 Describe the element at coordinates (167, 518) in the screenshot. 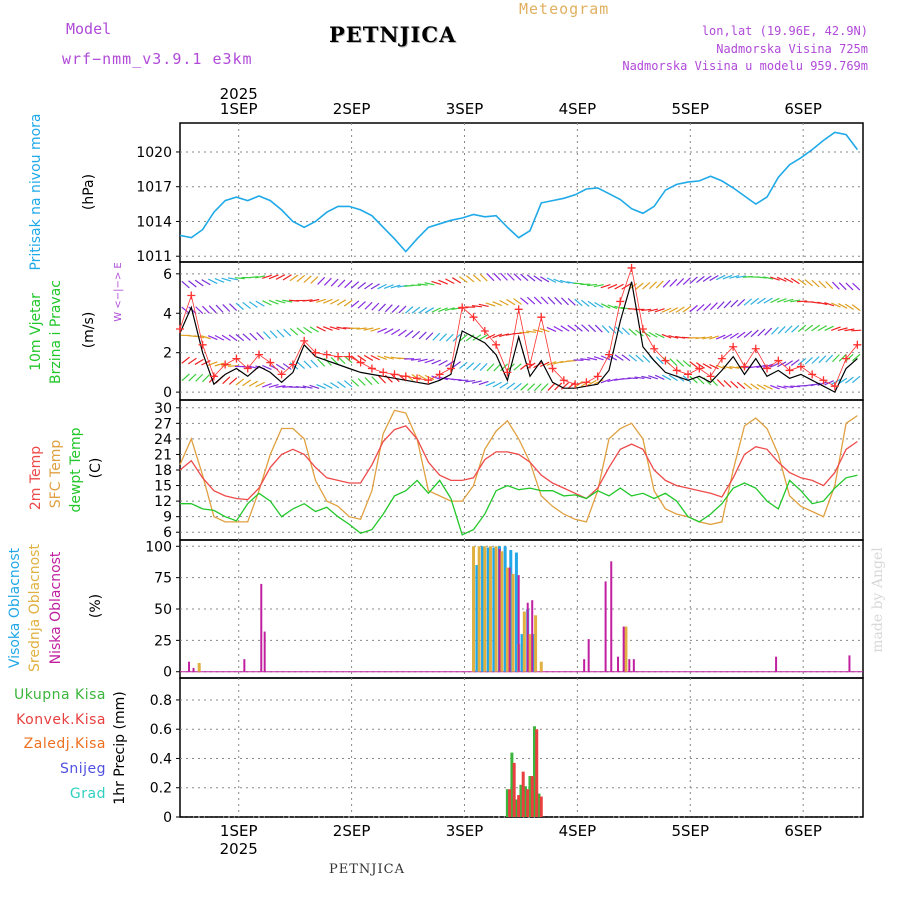

I see `y-tick-label: 9` at that location.